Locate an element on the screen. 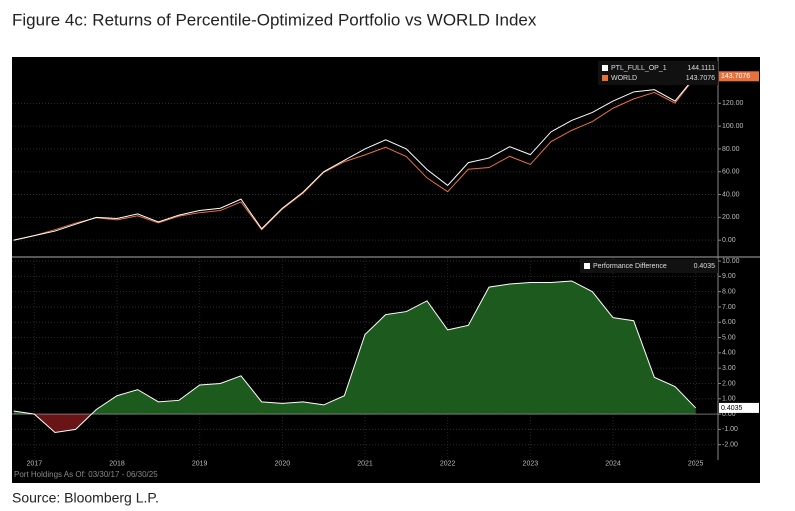 The height and width of the screenshot is (511, 795). value-tag-label: 0.4035 is located at coordinates (732, 408).